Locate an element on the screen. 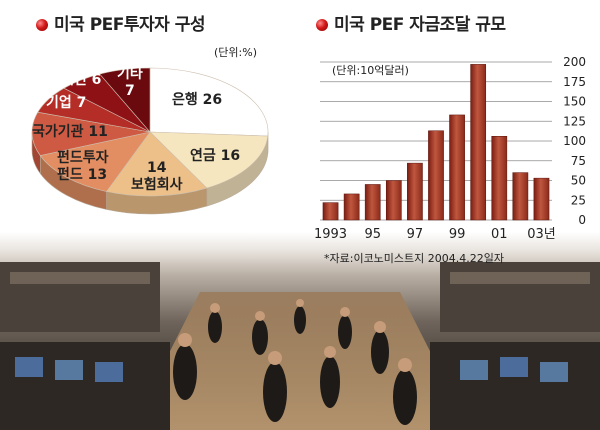 The width and height of the screenshot is (600, 430). pie-label-government: 국가기관 11 is located at coordinates (70, 132).